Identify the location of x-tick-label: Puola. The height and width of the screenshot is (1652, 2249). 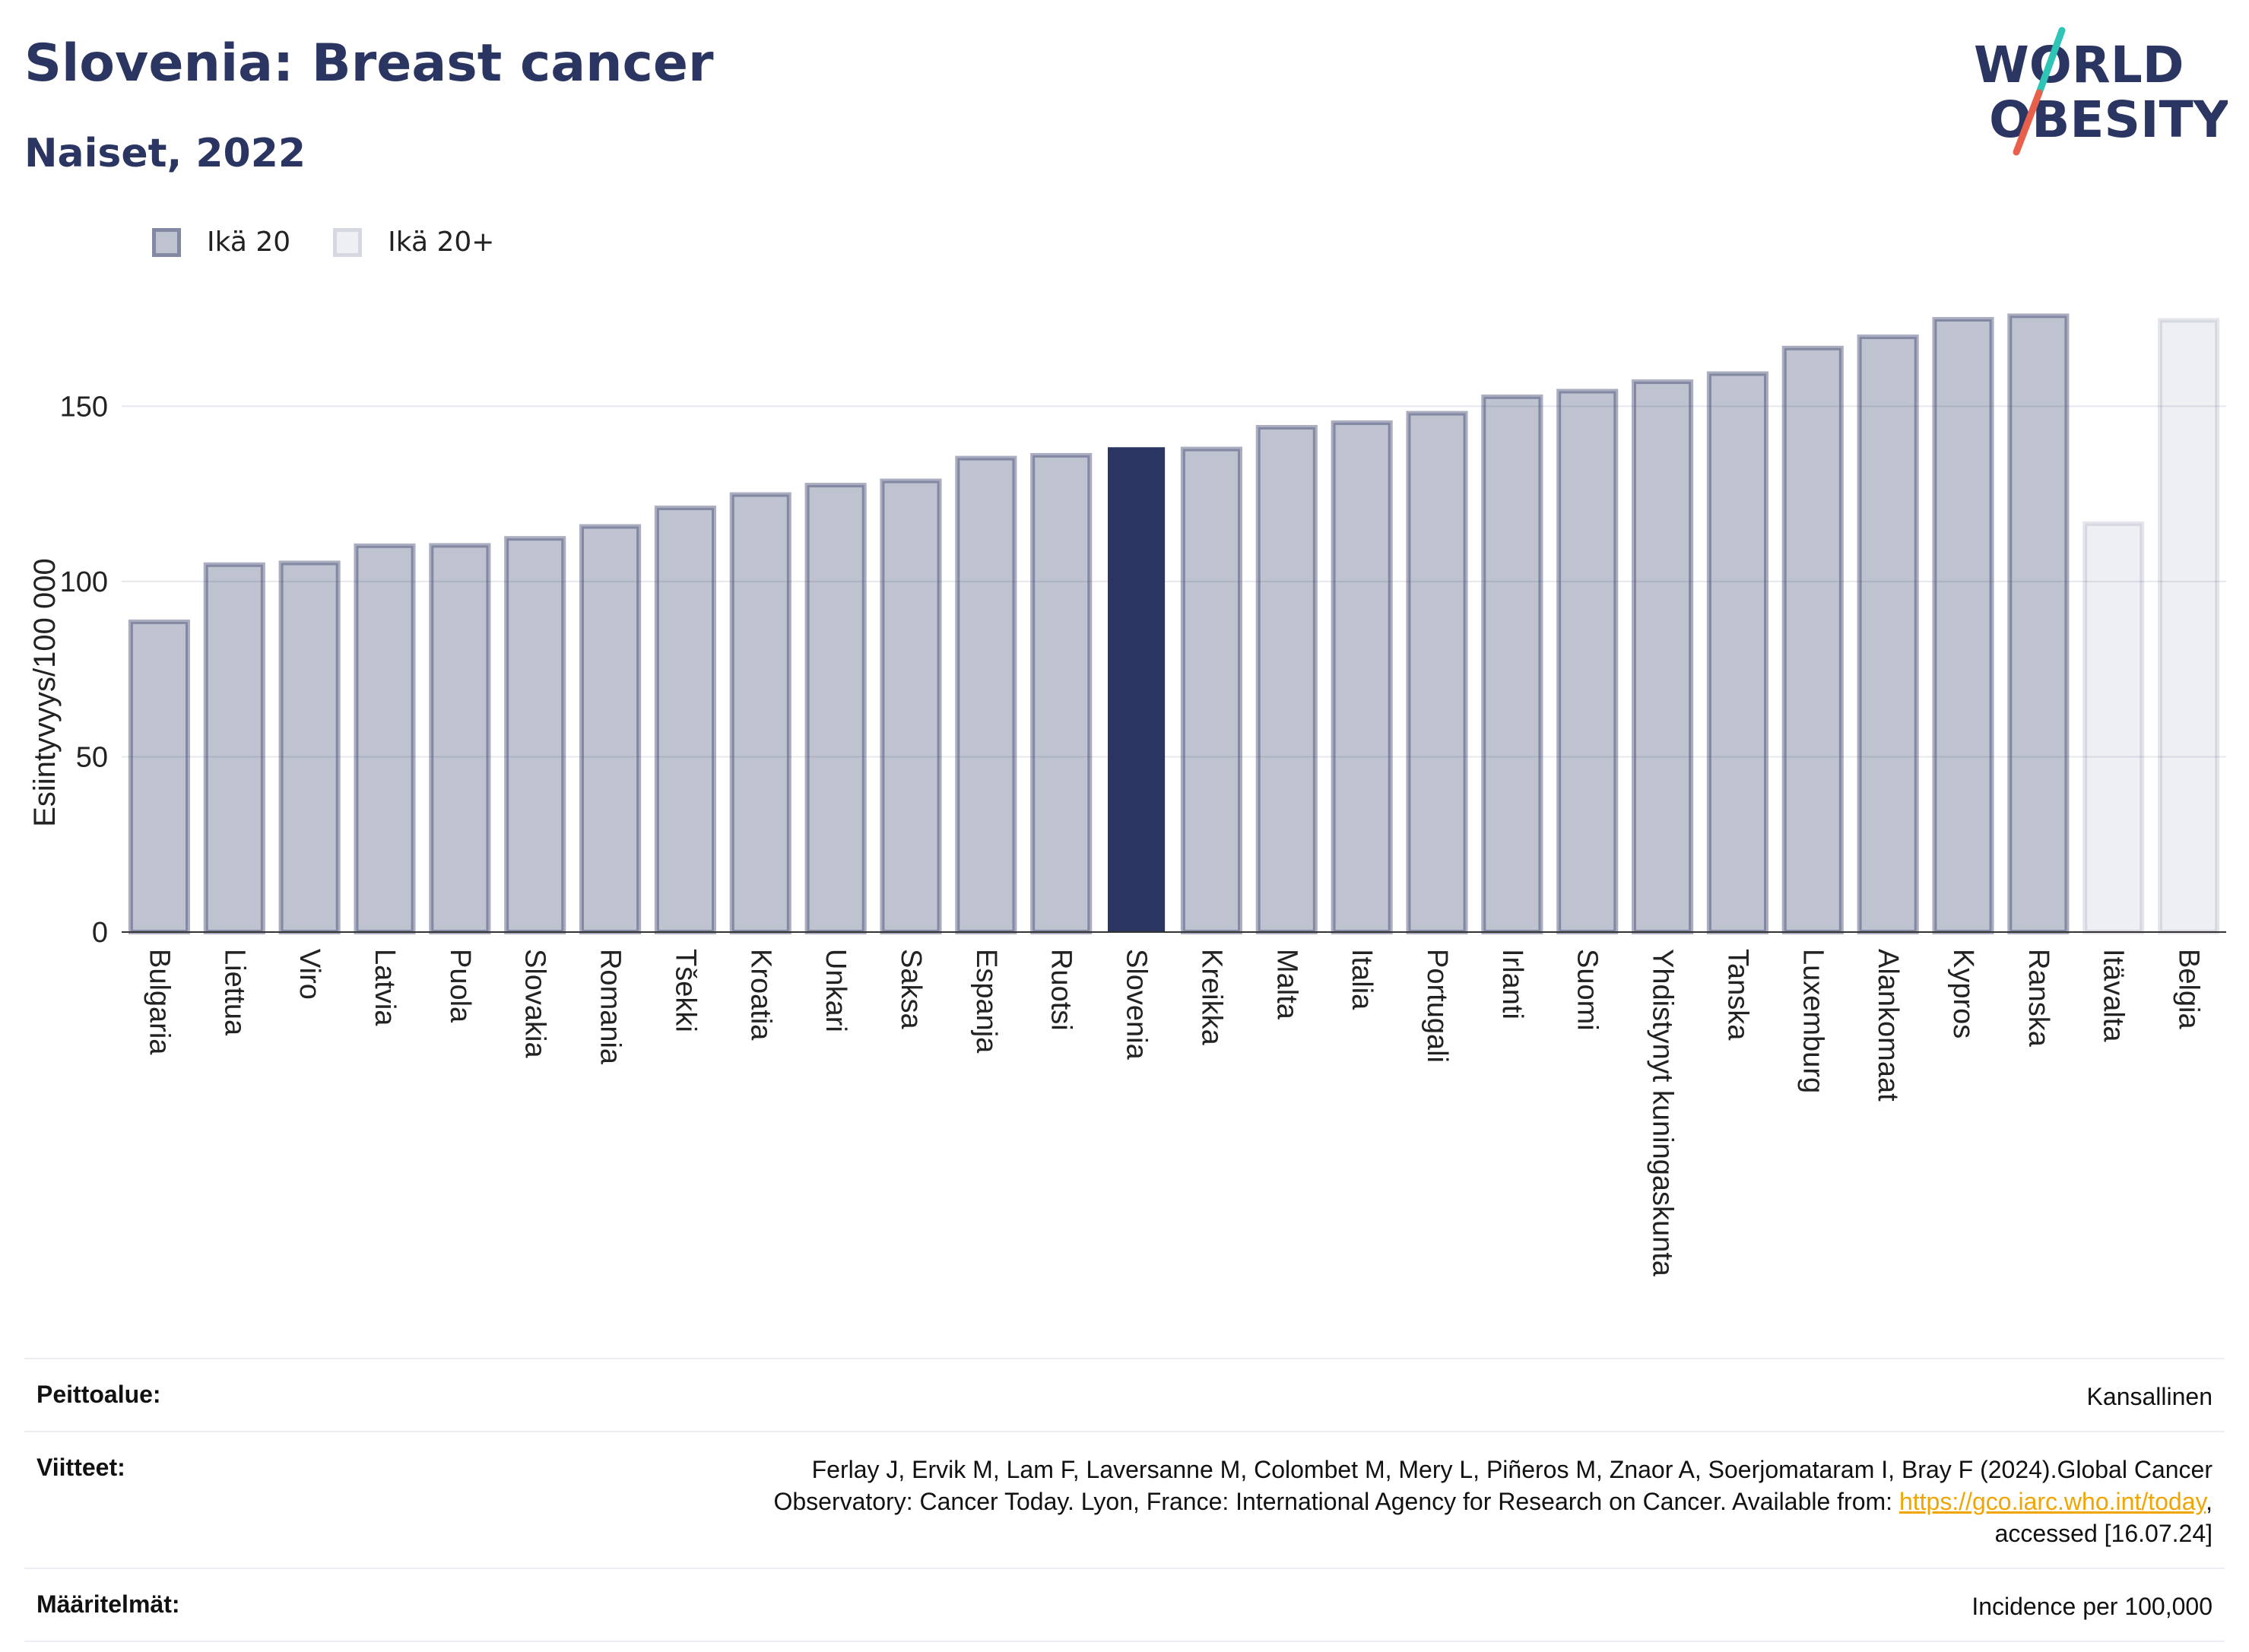
(460, 986).